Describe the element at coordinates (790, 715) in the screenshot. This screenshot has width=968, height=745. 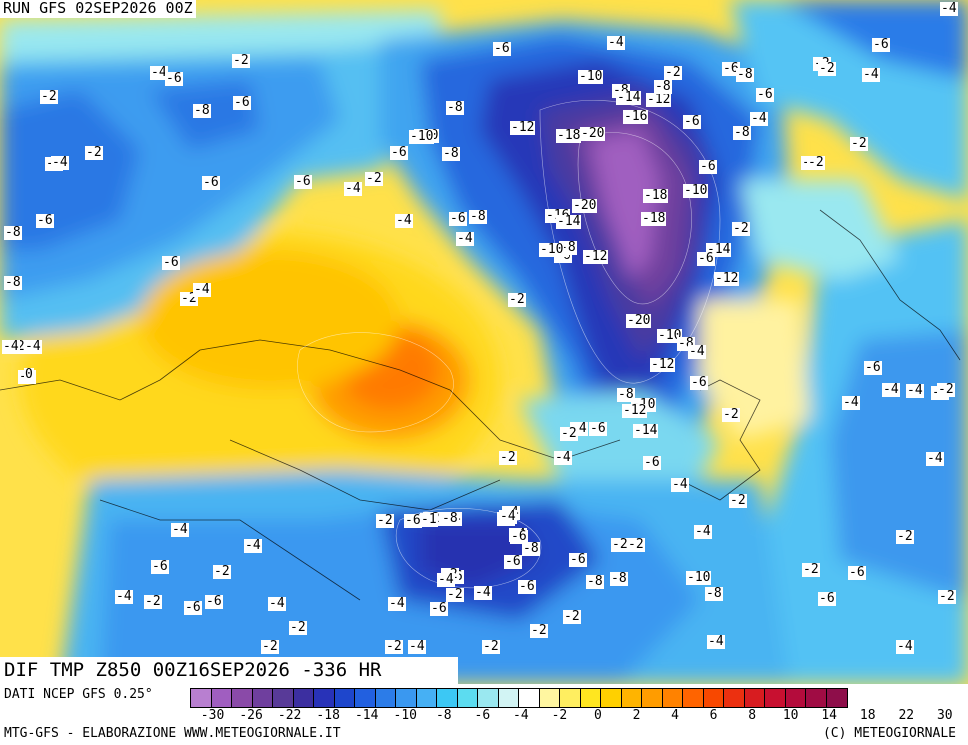
I see `colorbar-tick-label: 10` at that location.